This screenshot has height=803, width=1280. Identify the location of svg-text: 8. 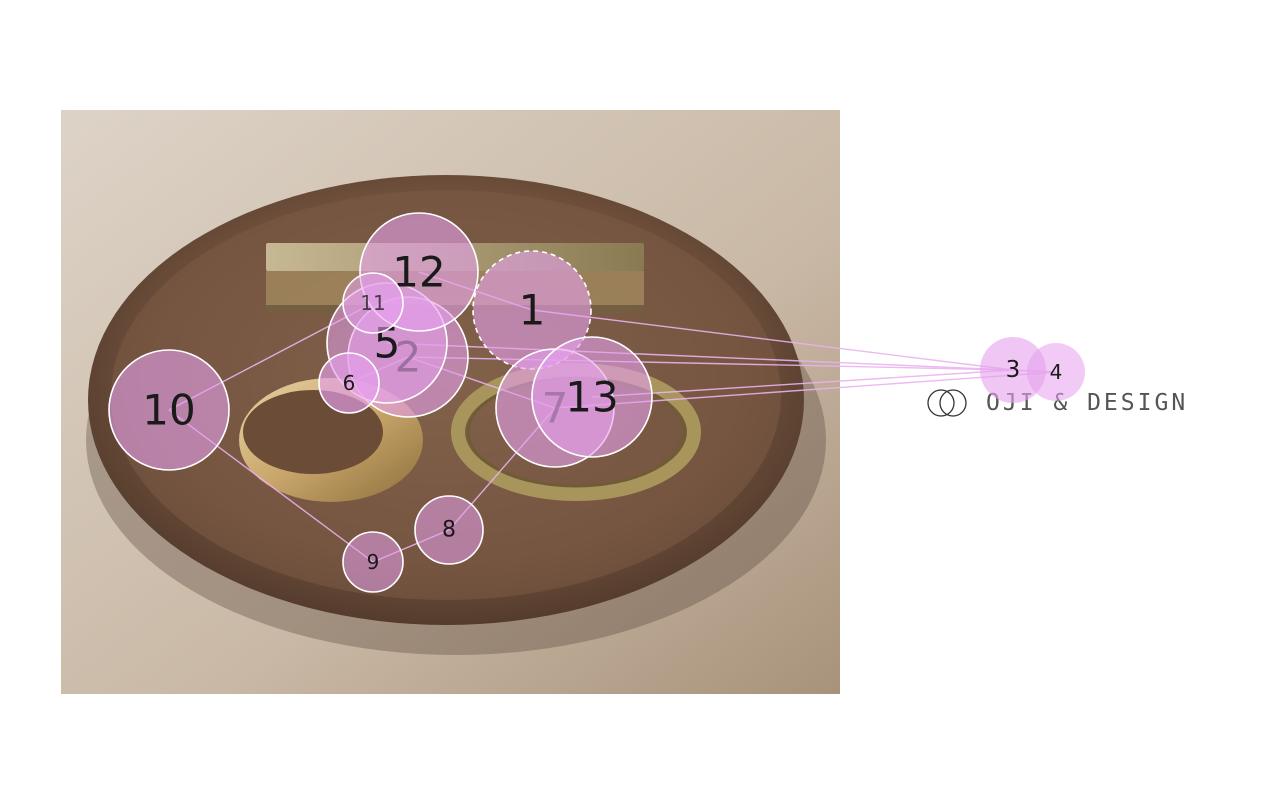
(449, 530).